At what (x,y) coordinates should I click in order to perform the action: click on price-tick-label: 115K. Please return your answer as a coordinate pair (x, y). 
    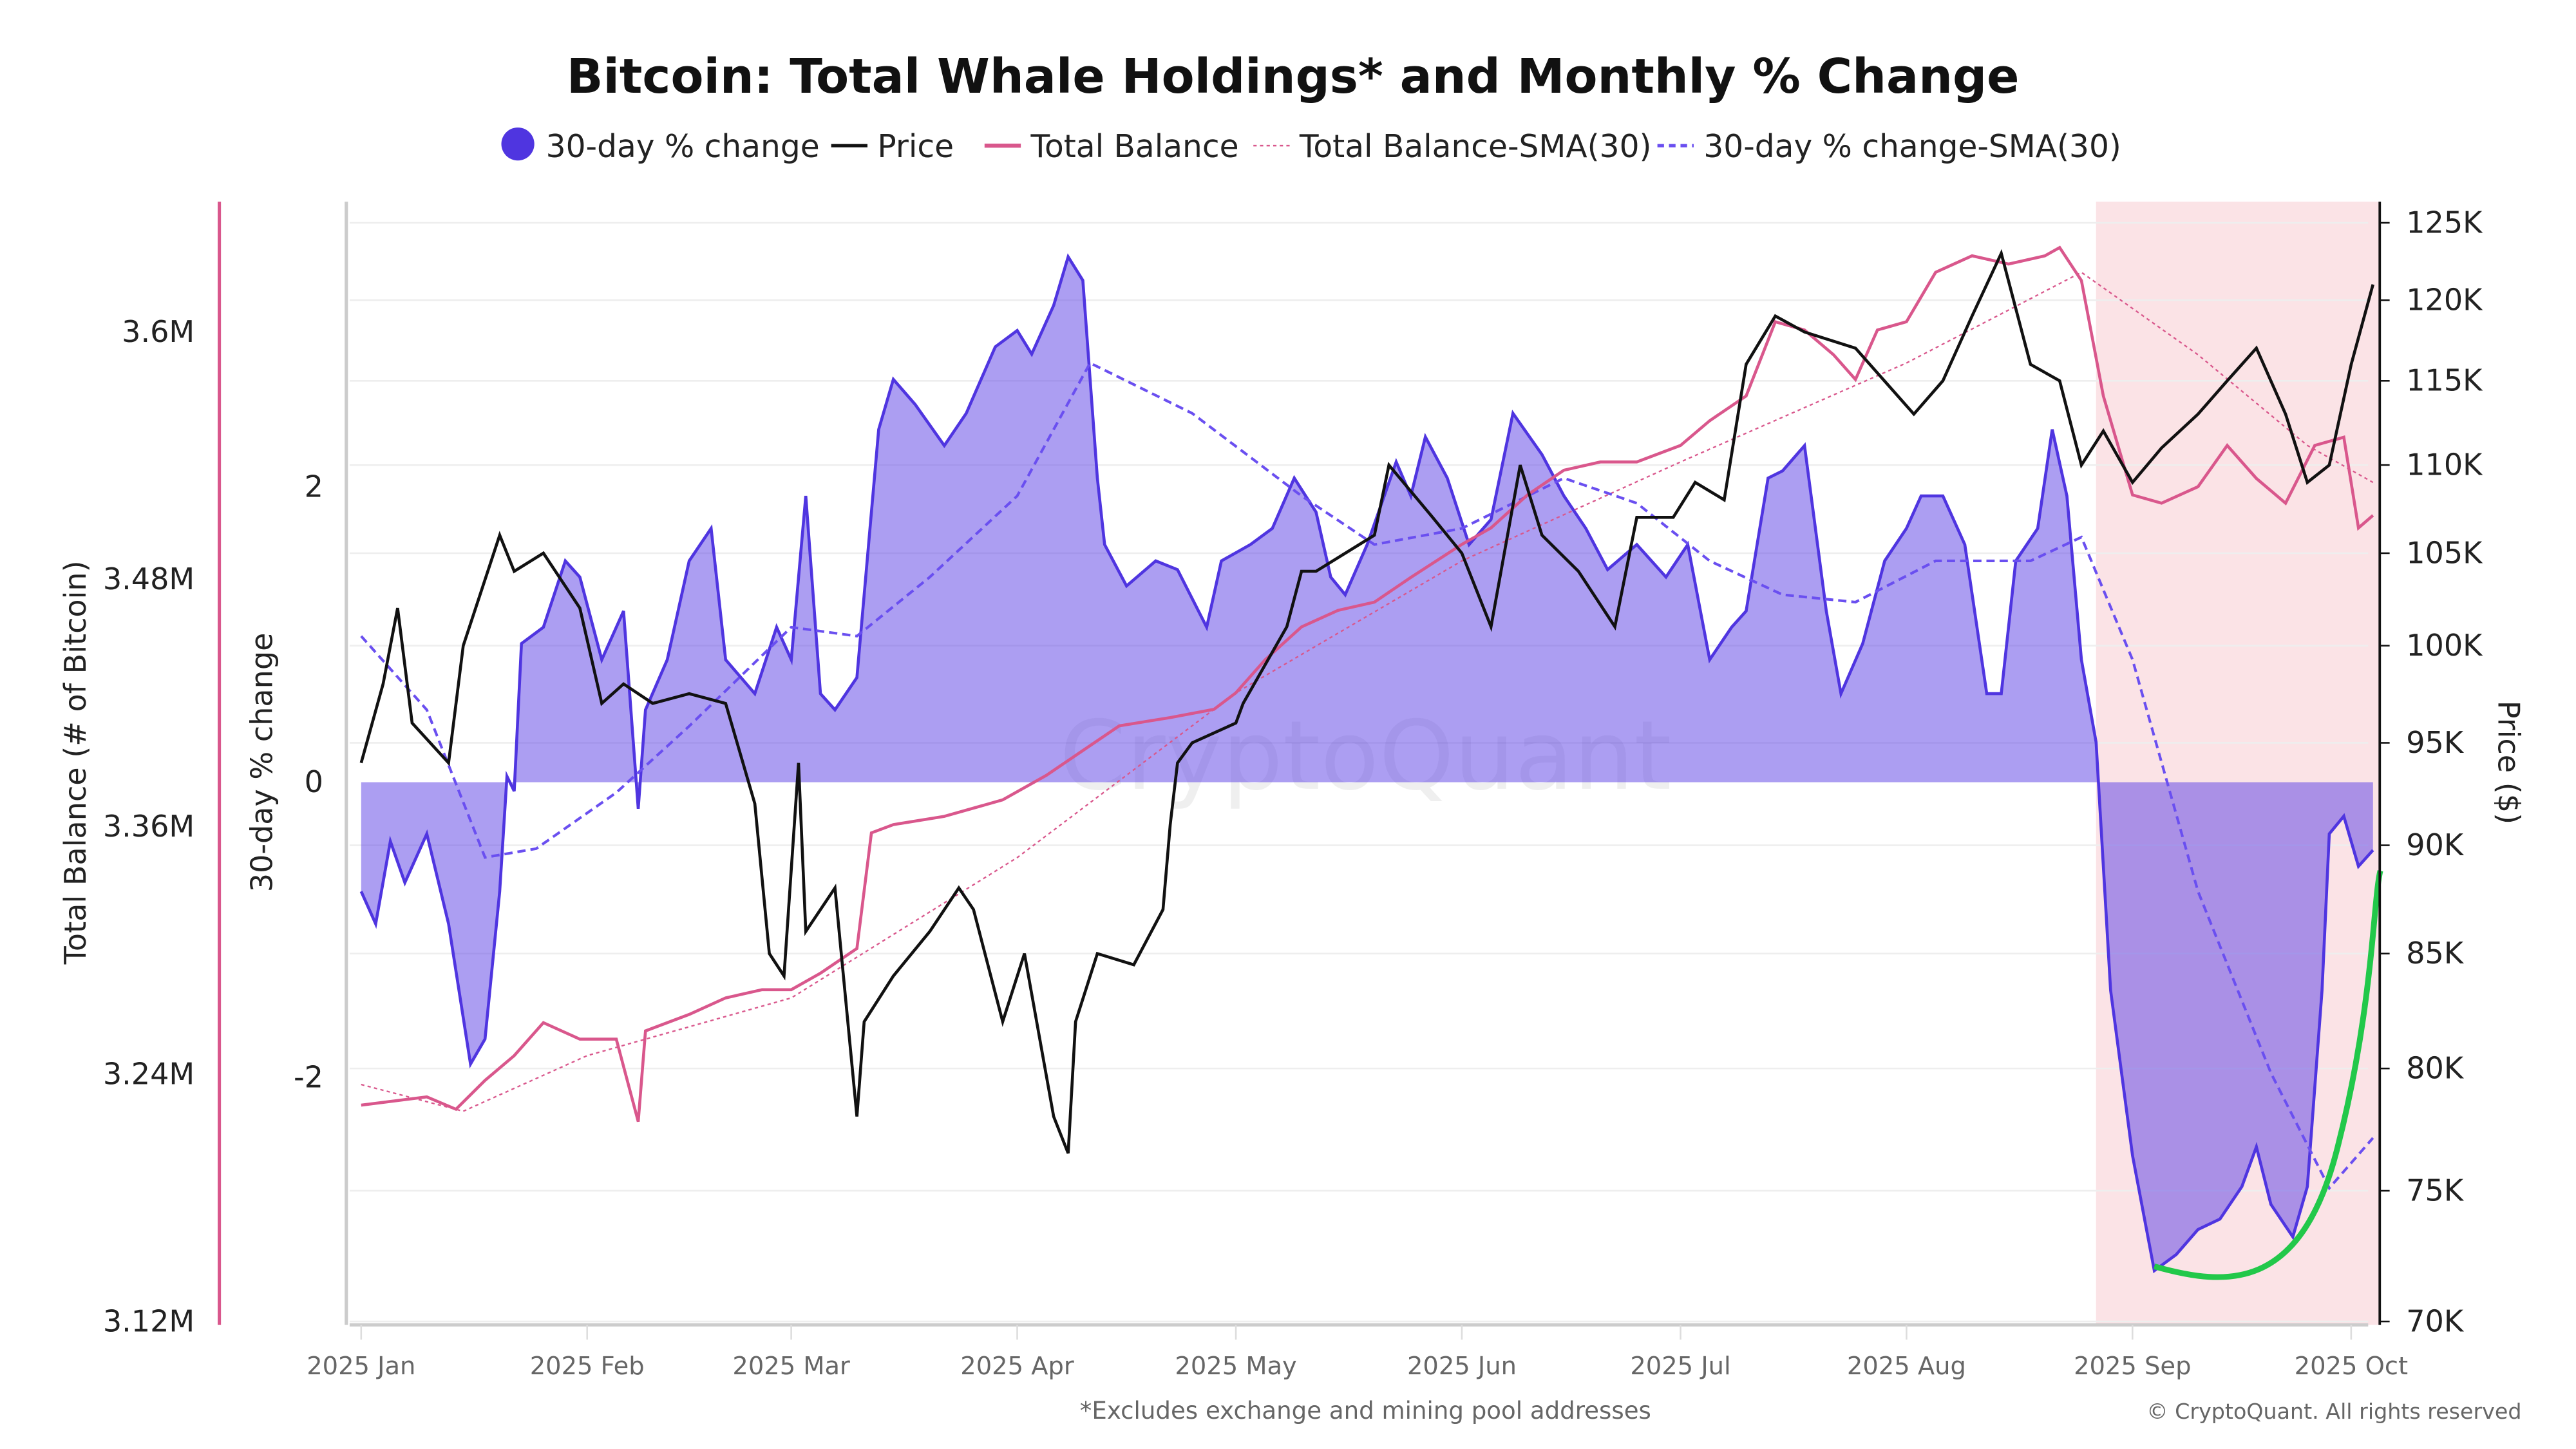
    Looking at the image, I should click on (2444, 381).